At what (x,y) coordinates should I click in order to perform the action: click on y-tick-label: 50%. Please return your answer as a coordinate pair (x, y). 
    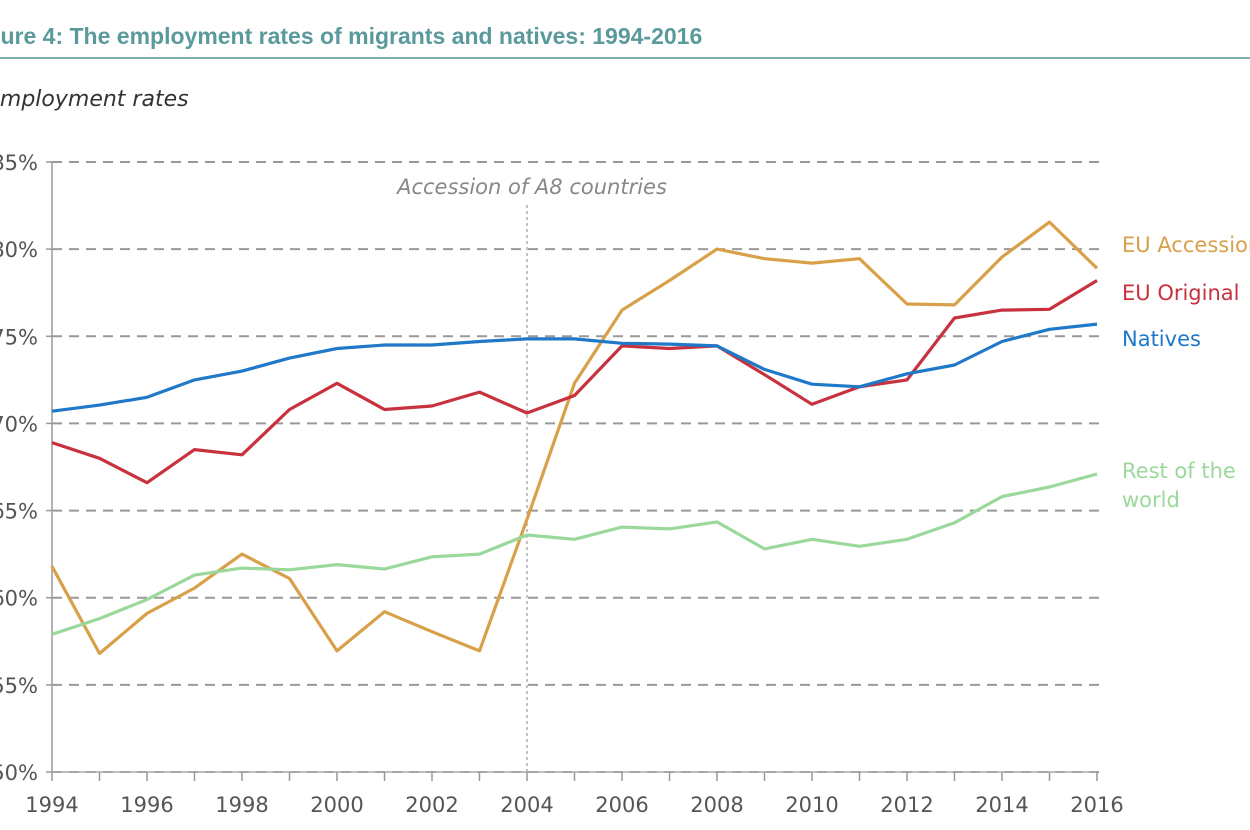
    Looking at the image, I should click on (19, 773).